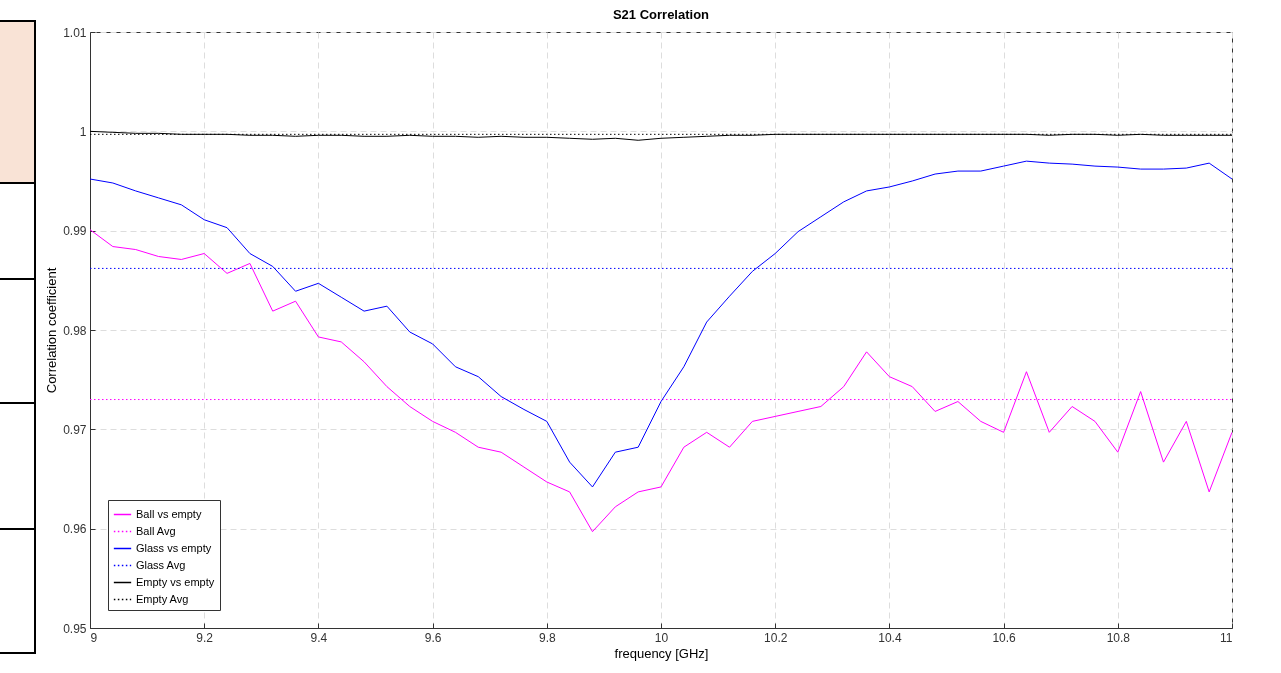  I want to click on y-axis-title: Correlation coefficient, so click(52, 330).